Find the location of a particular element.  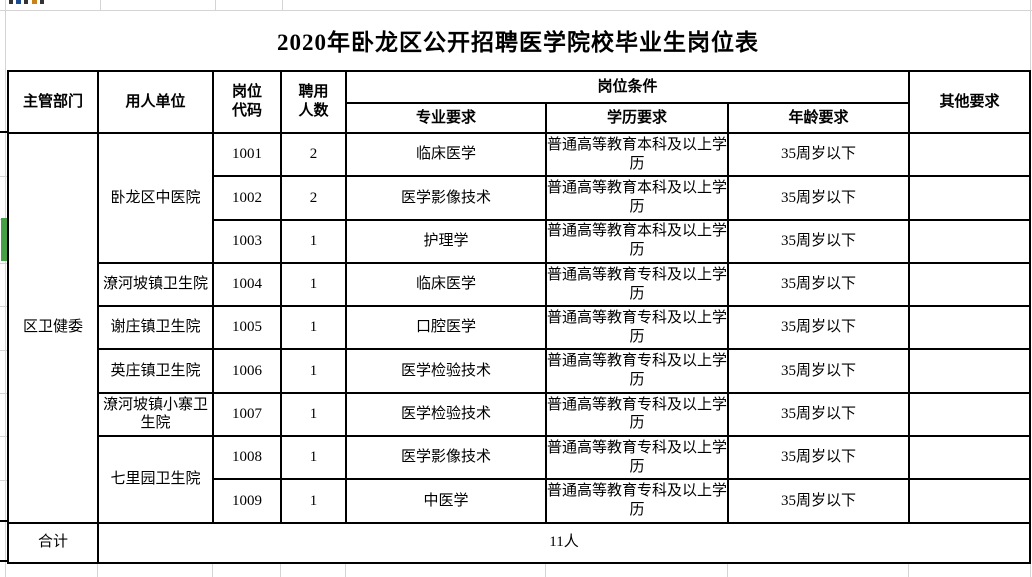

cell-code: 1004 is located at coordinates (247, 284).